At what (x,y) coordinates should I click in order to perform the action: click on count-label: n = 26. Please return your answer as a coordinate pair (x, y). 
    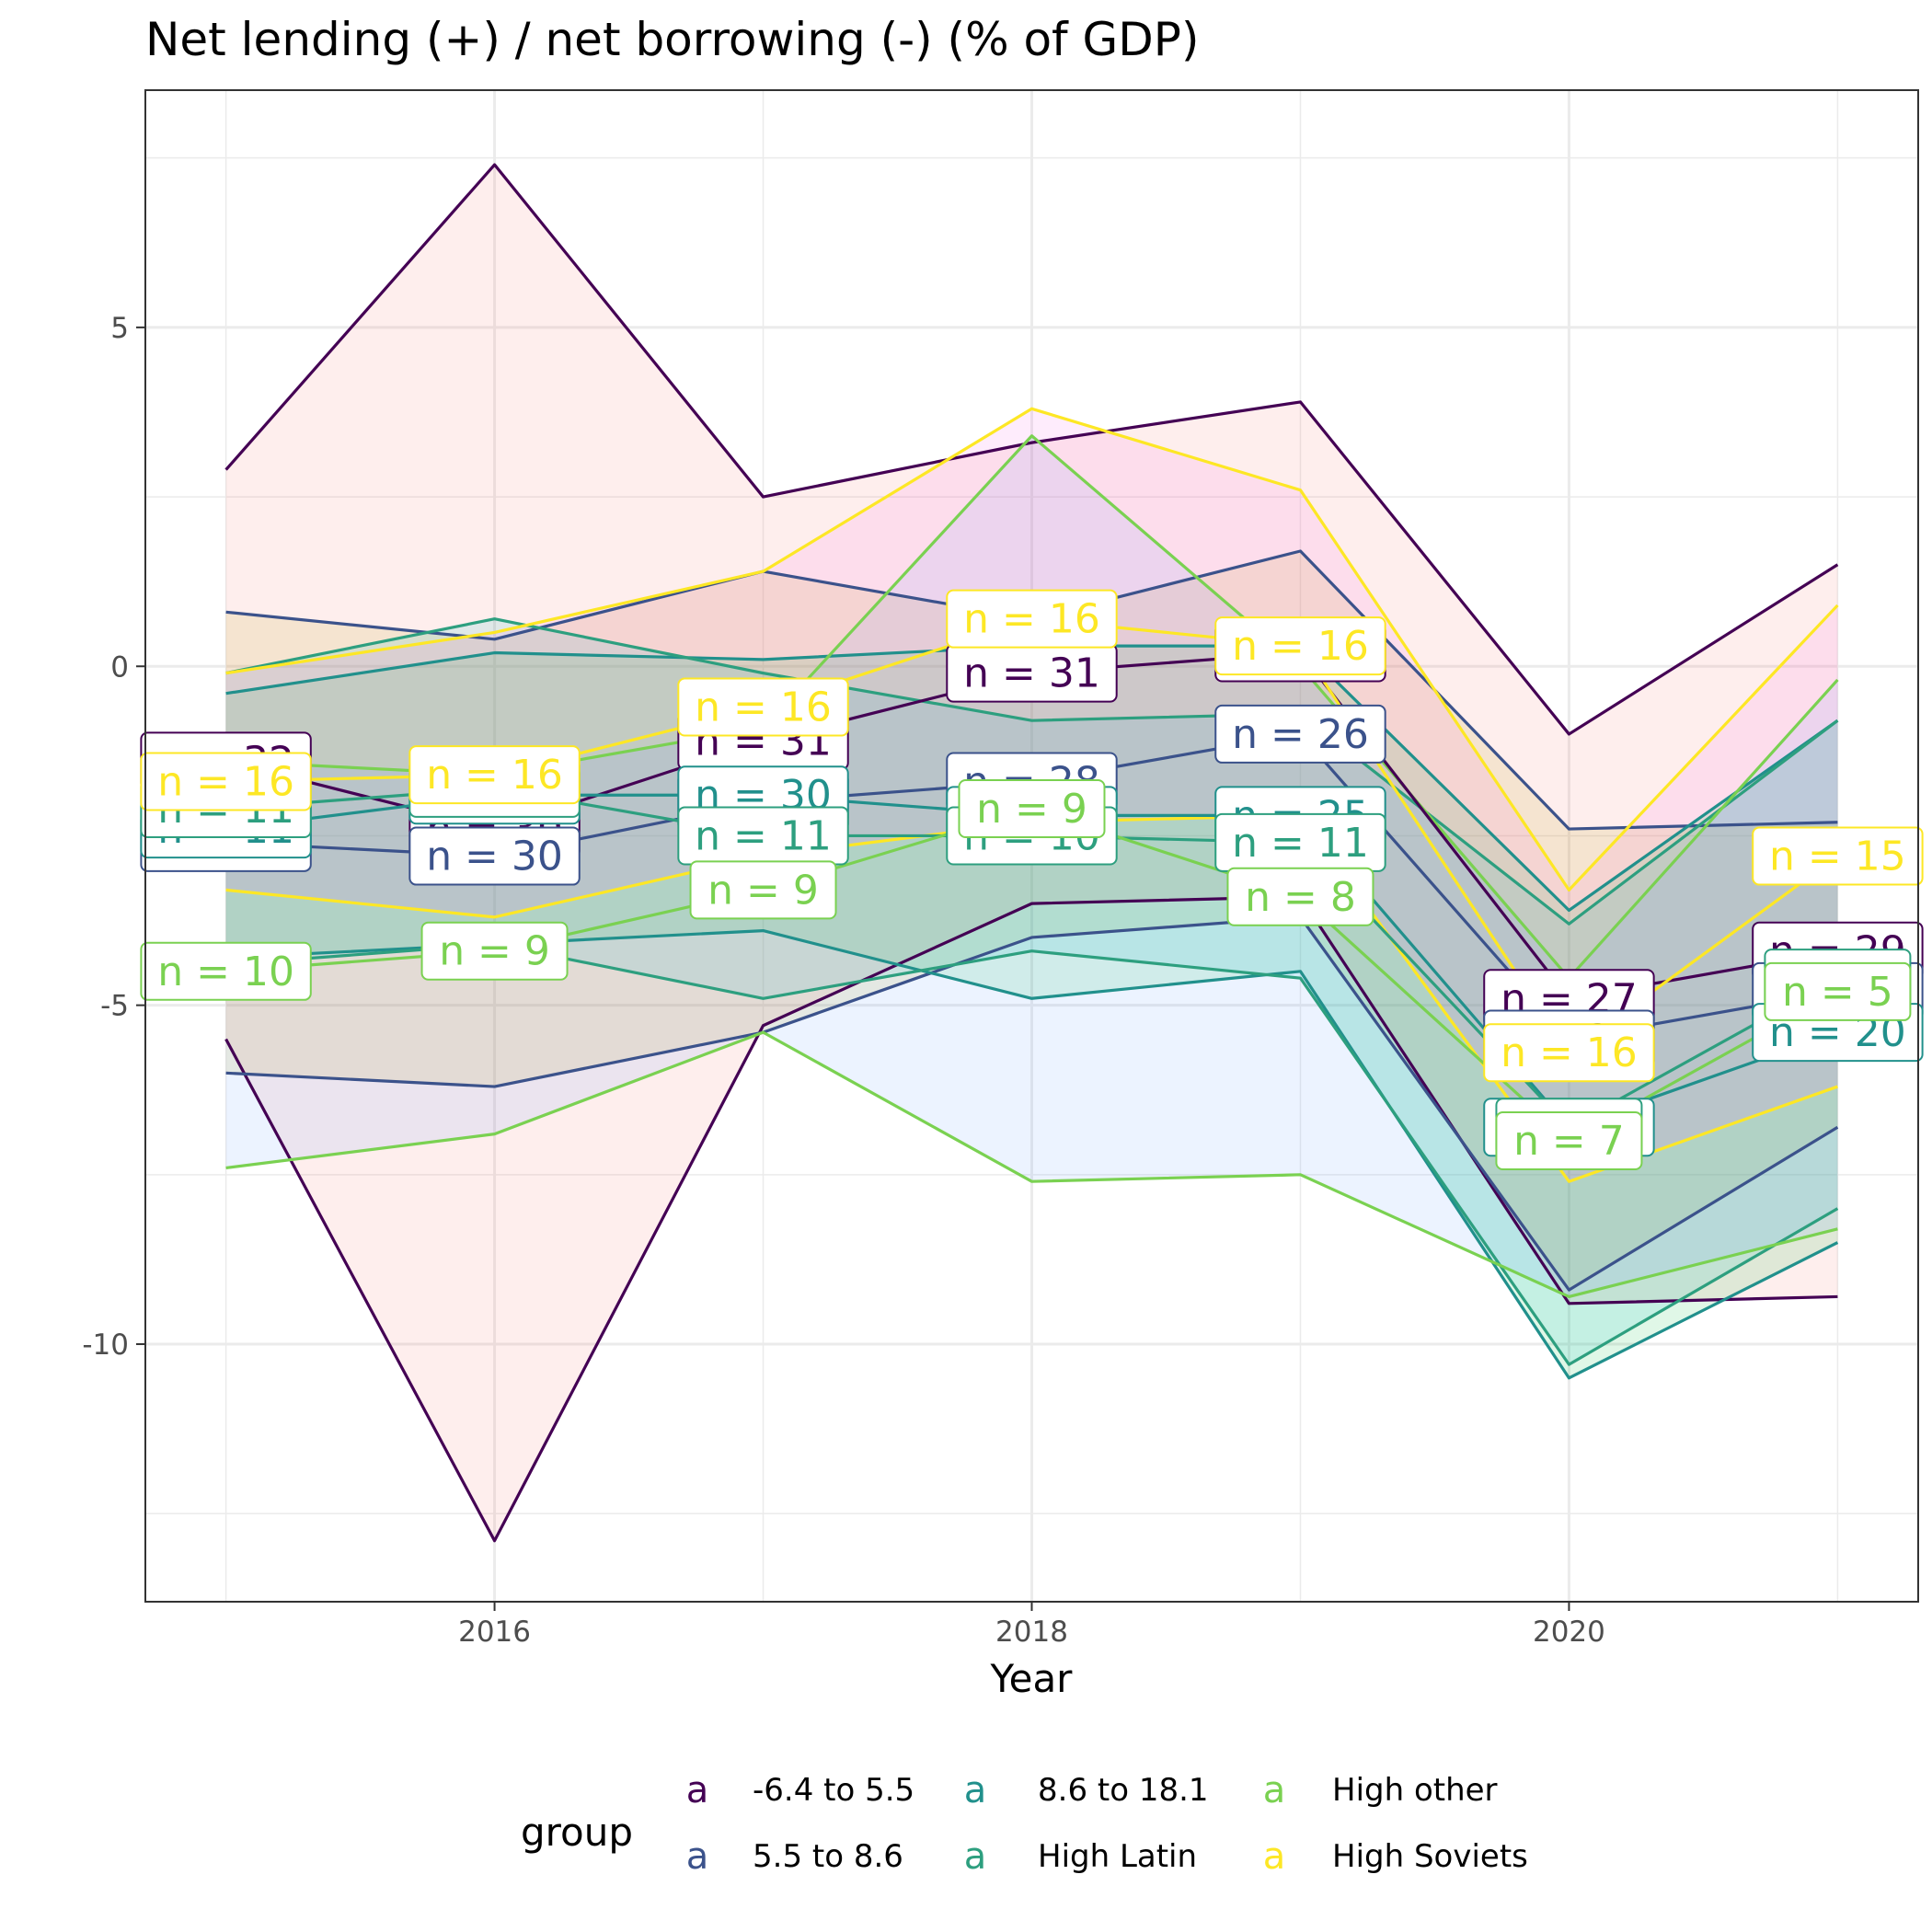
    Looking at the image, I should click on (1300, 734).